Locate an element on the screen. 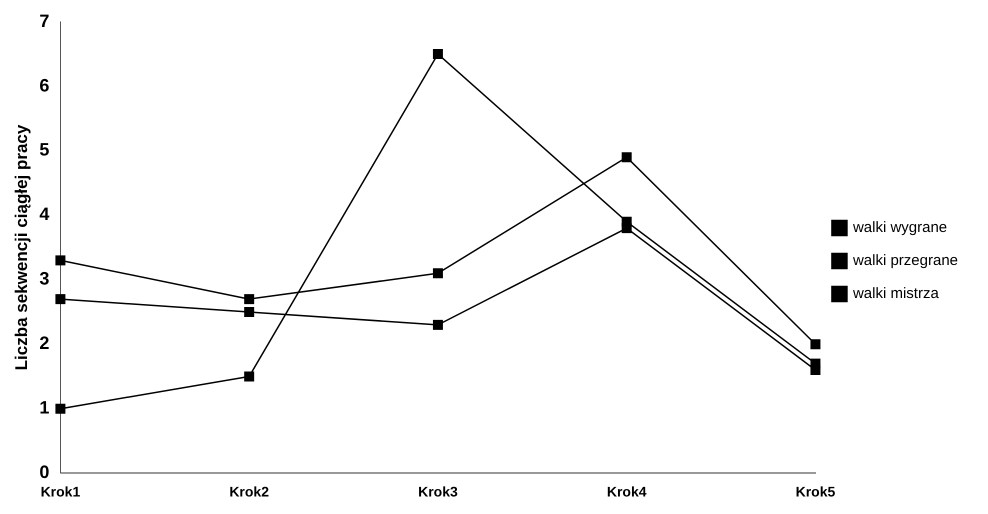 This screenshot has width=988, height=514. y-axis-title: Liczba sekwencji ciągłej pracy is located at coordinates (21, 247).